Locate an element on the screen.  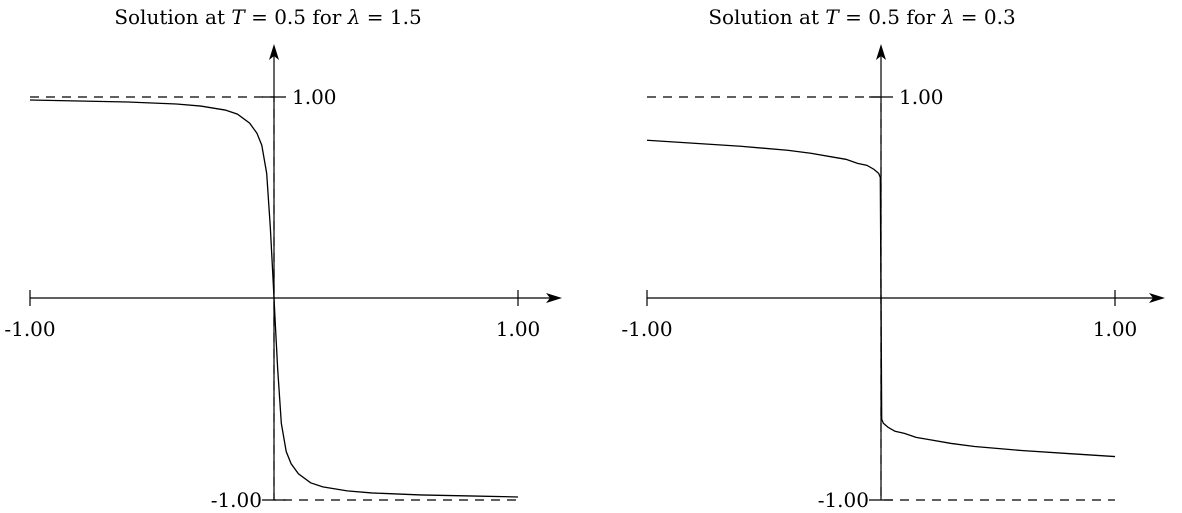
chart-title-part: = 0.3 is located at coordinates (984, 17).